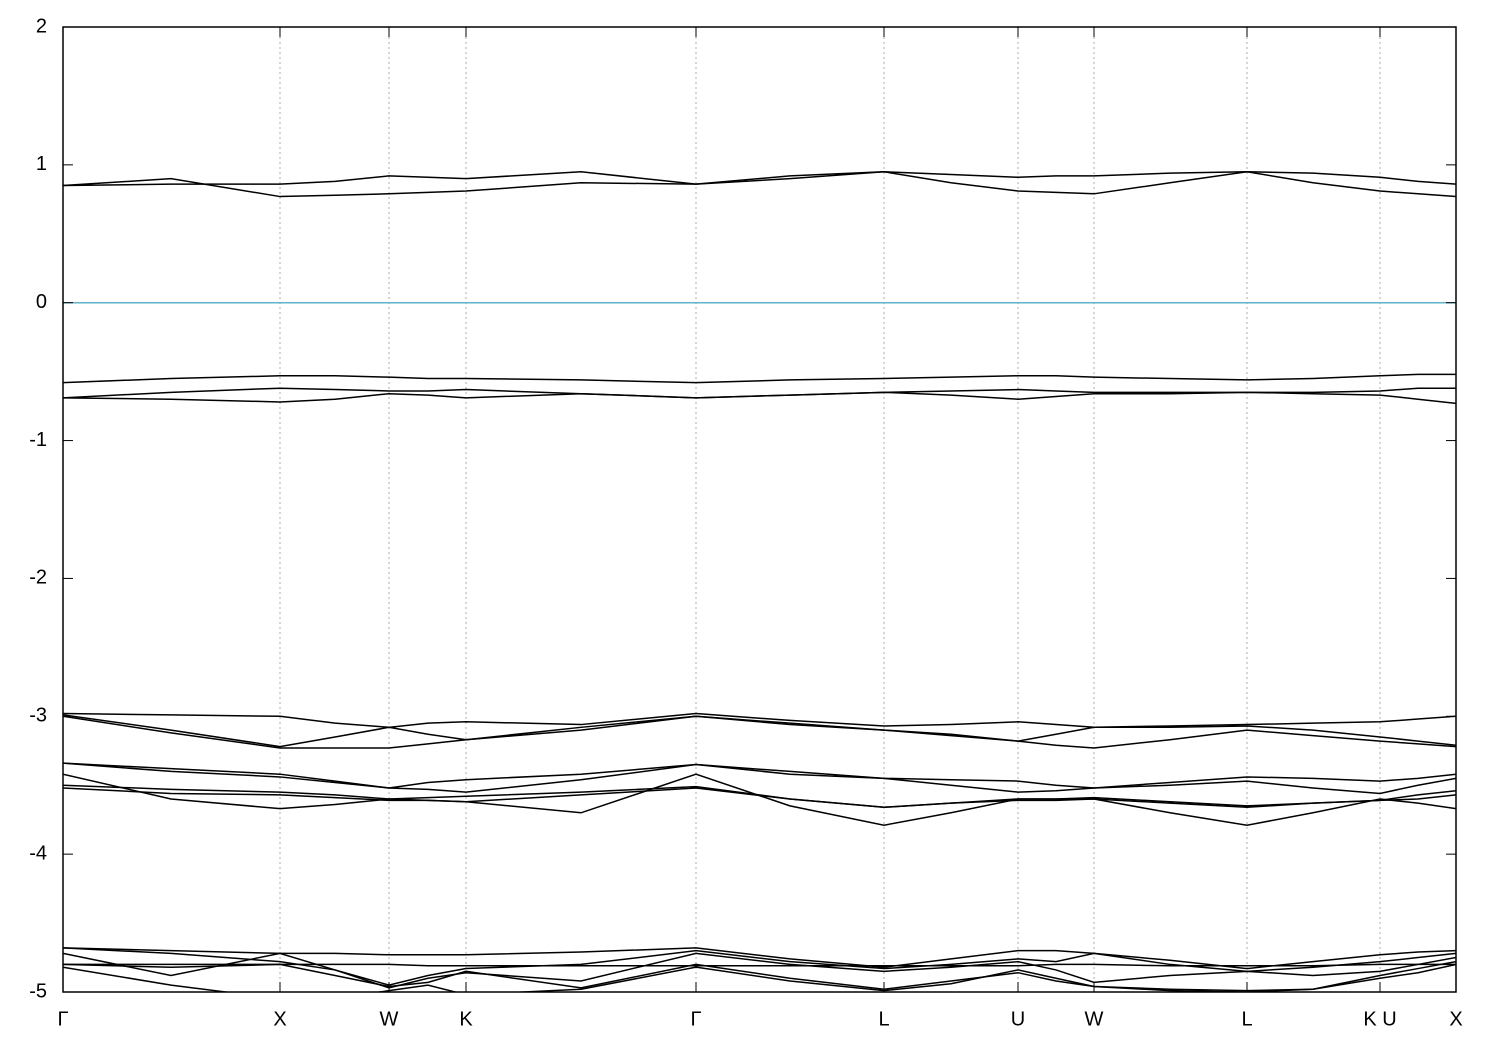  I want to click on y-tick-label: -4, so click(38, 853).